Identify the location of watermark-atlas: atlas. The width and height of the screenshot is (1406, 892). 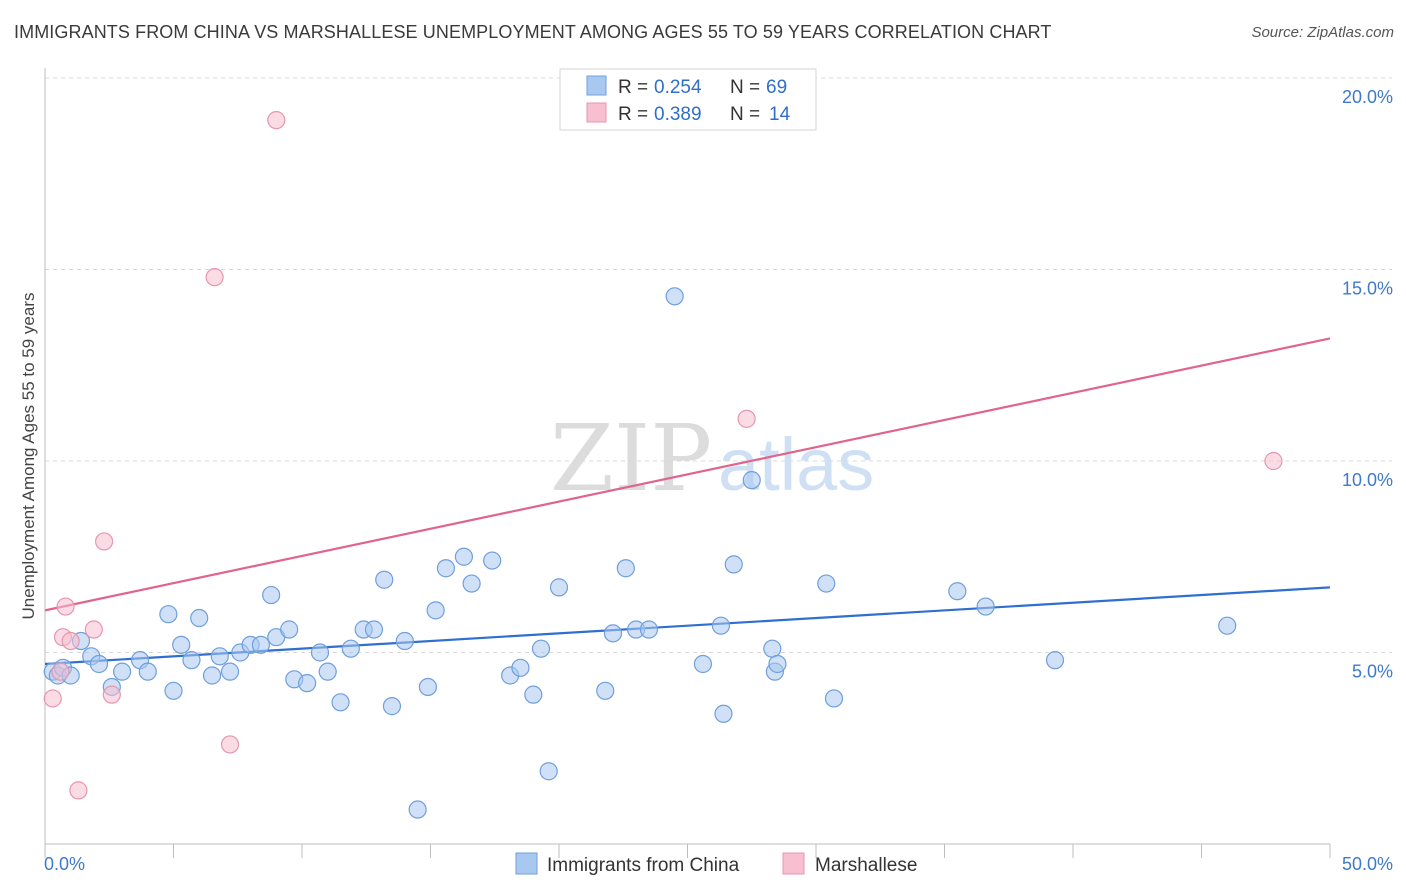
(796, 464).